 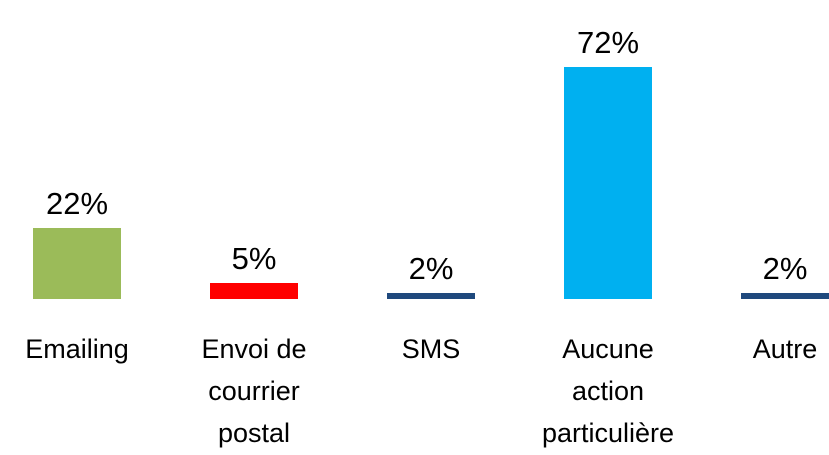 What do you see at coordinates (431, 349) in the screenshot?
I see `x-tick-label: SMS` at bounding box center [431, 349].